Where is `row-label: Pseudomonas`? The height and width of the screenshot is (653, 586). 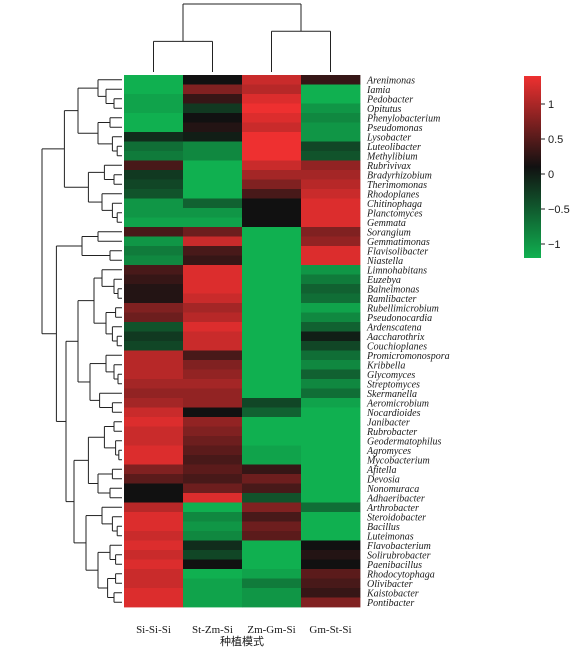 row-label: Pseudomonas is located at coordinates (394, 128).